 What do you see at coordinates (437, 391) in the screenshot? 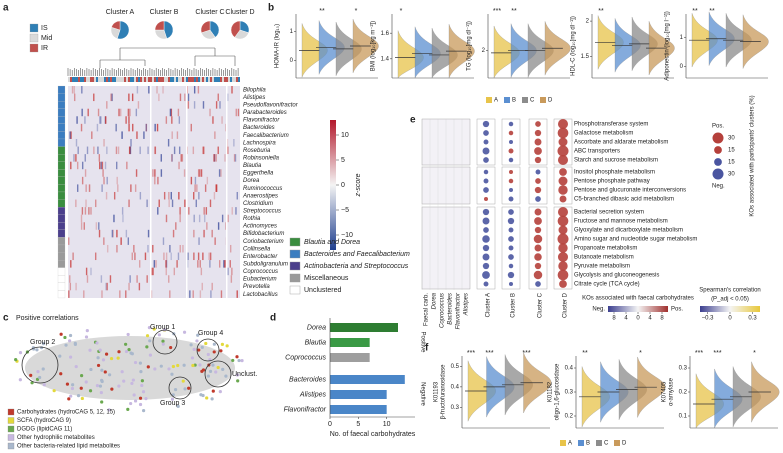
I see `y-axis-id: K01193` at bounding box center [437, 391].